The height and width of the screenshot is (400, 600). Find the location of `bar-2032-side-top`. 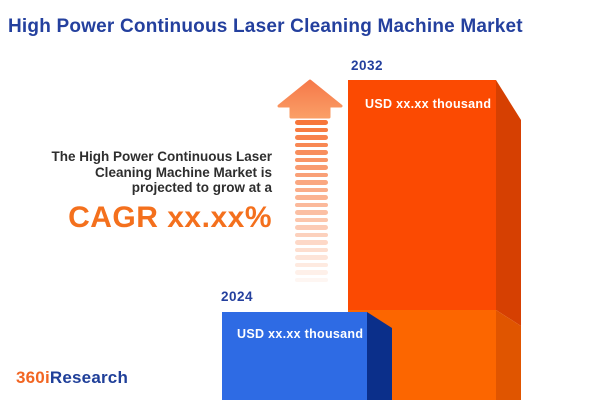

bar-2032-side-top is located at coordinates (508, 203).